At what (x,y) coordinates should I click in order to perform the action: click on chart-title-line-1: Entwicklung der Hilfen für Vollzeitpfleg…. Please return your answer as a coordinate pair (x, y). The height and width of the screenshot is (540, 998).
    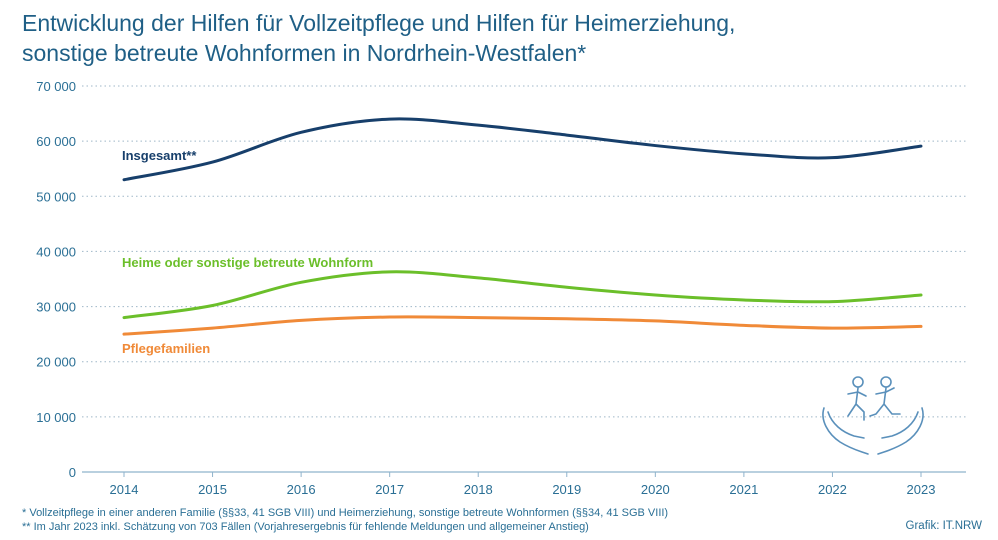
    Looking at the image, I should click on (379, 23).